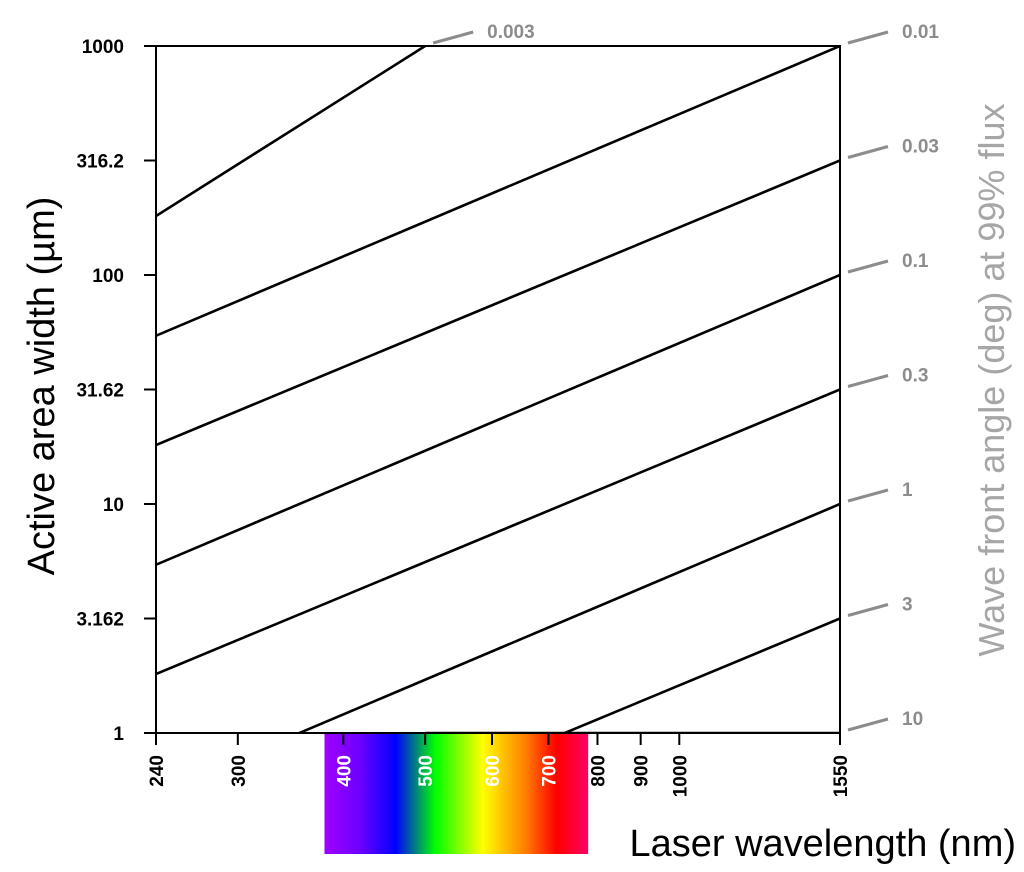 This screenshot has width=1024, height=872. What do you see at coordinates (680, 776) in the screenshot?
I see `x-tick-label: 1000` at bounding box center [680, 776].